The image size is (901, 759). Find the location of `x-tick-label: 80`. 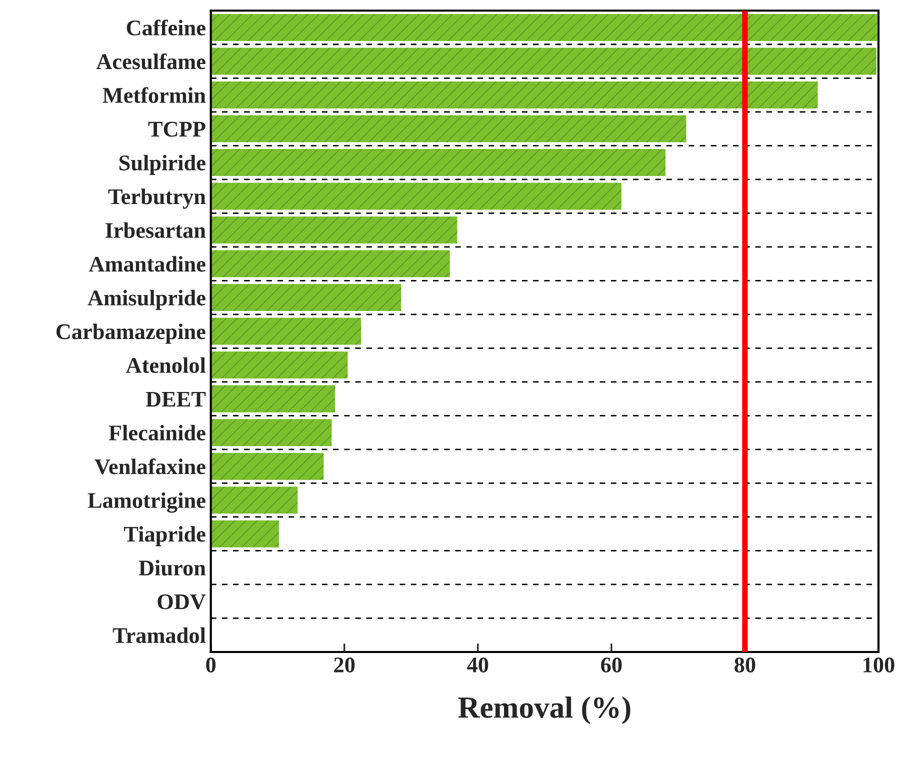

x-tick-label: 80 is located at coordinates (745, 664).